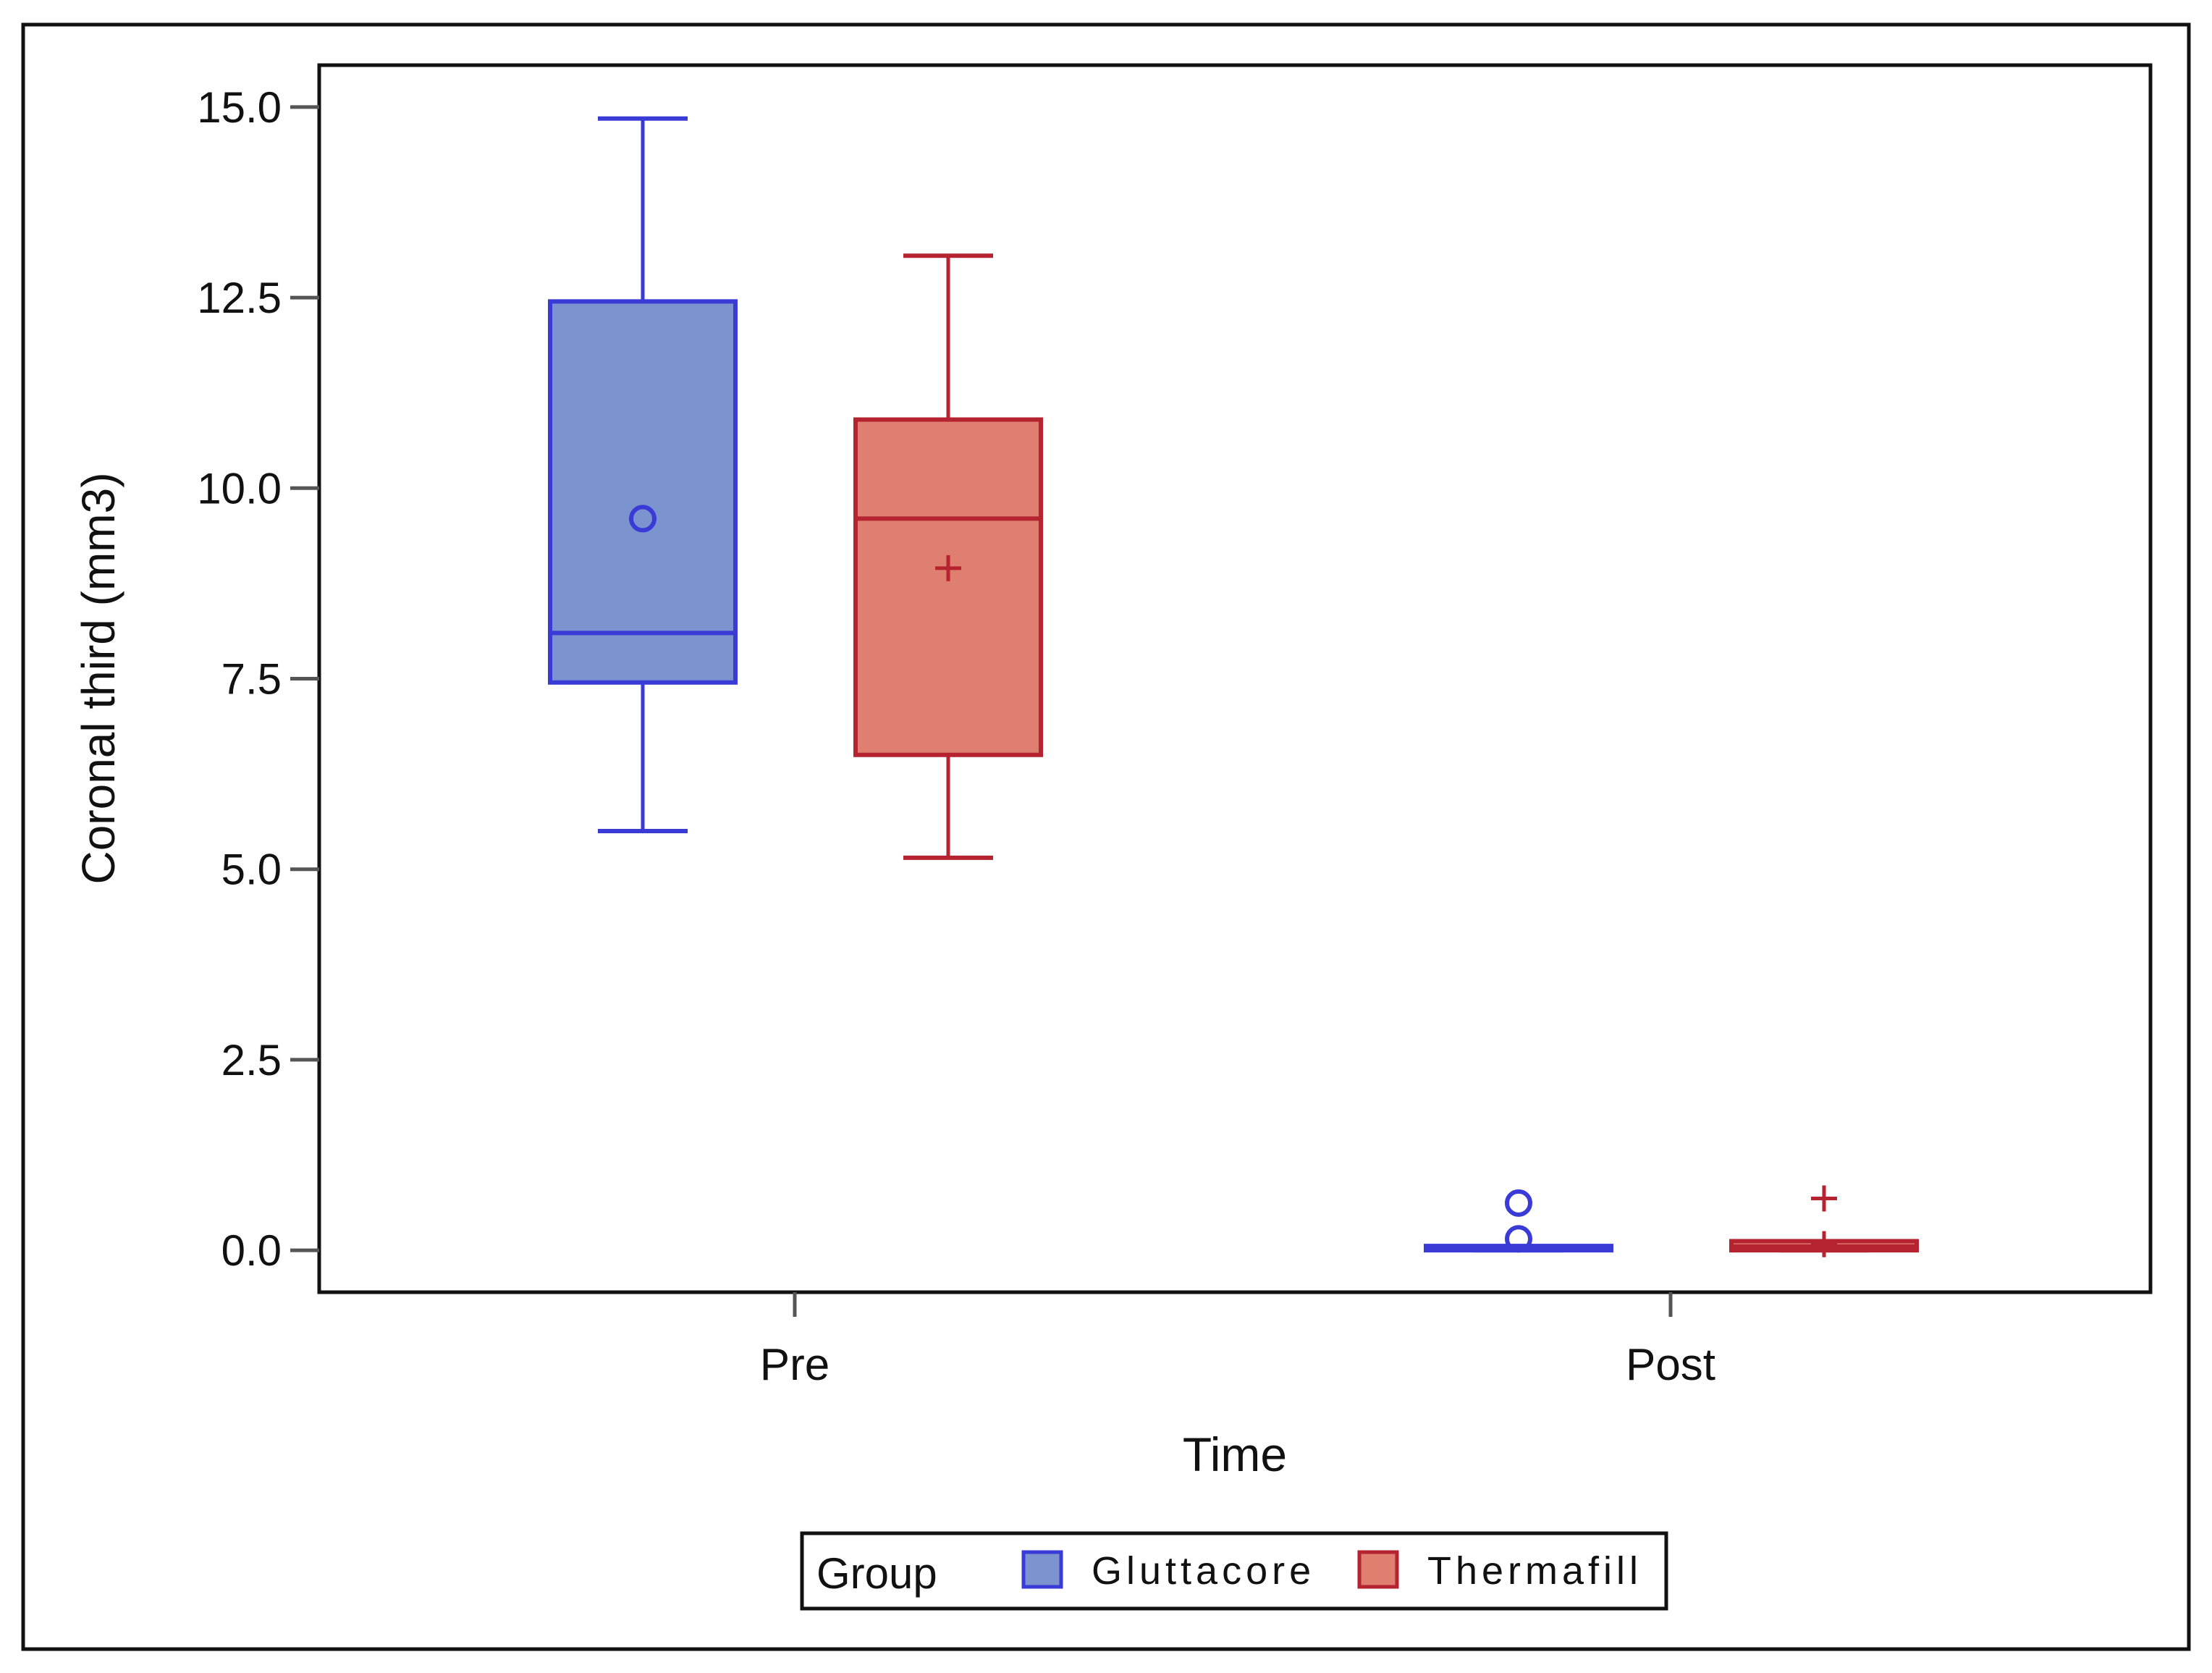 The height and width of the screenshot is (1673, 2212). What do you see at coordinates (1378, 1570) in the screenshot?
I see `legend-swatch-thermafill` at bounding box center [1378, 1570].